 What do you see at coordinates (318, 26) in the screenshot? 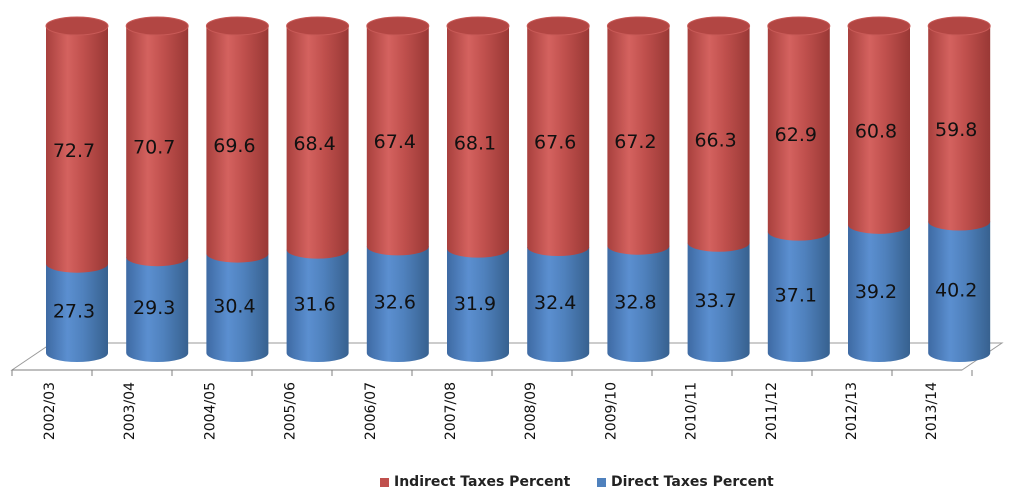
I see `bar-top-cap-2005/06` at bounding box center [318, 26].